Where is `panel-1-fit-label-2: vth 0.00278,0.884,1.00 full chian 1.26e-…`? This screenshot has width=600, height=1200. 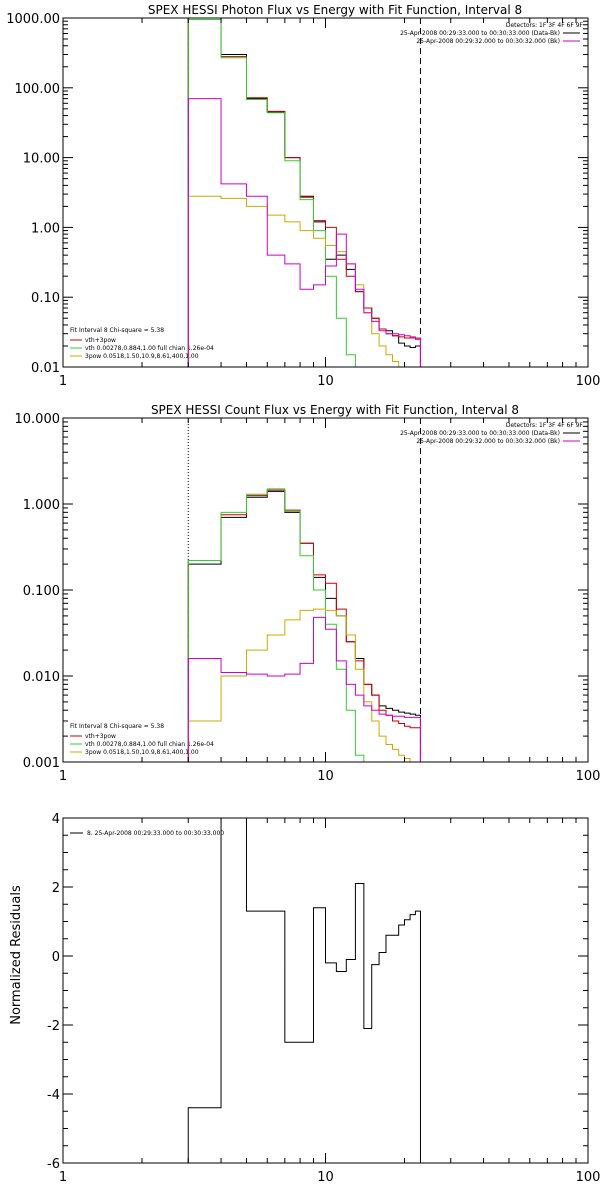
panel-1-fit-label-2: vth 0.00278,0.884,1.00 full chian 1.26e-… is located at coordinates (149, 348).